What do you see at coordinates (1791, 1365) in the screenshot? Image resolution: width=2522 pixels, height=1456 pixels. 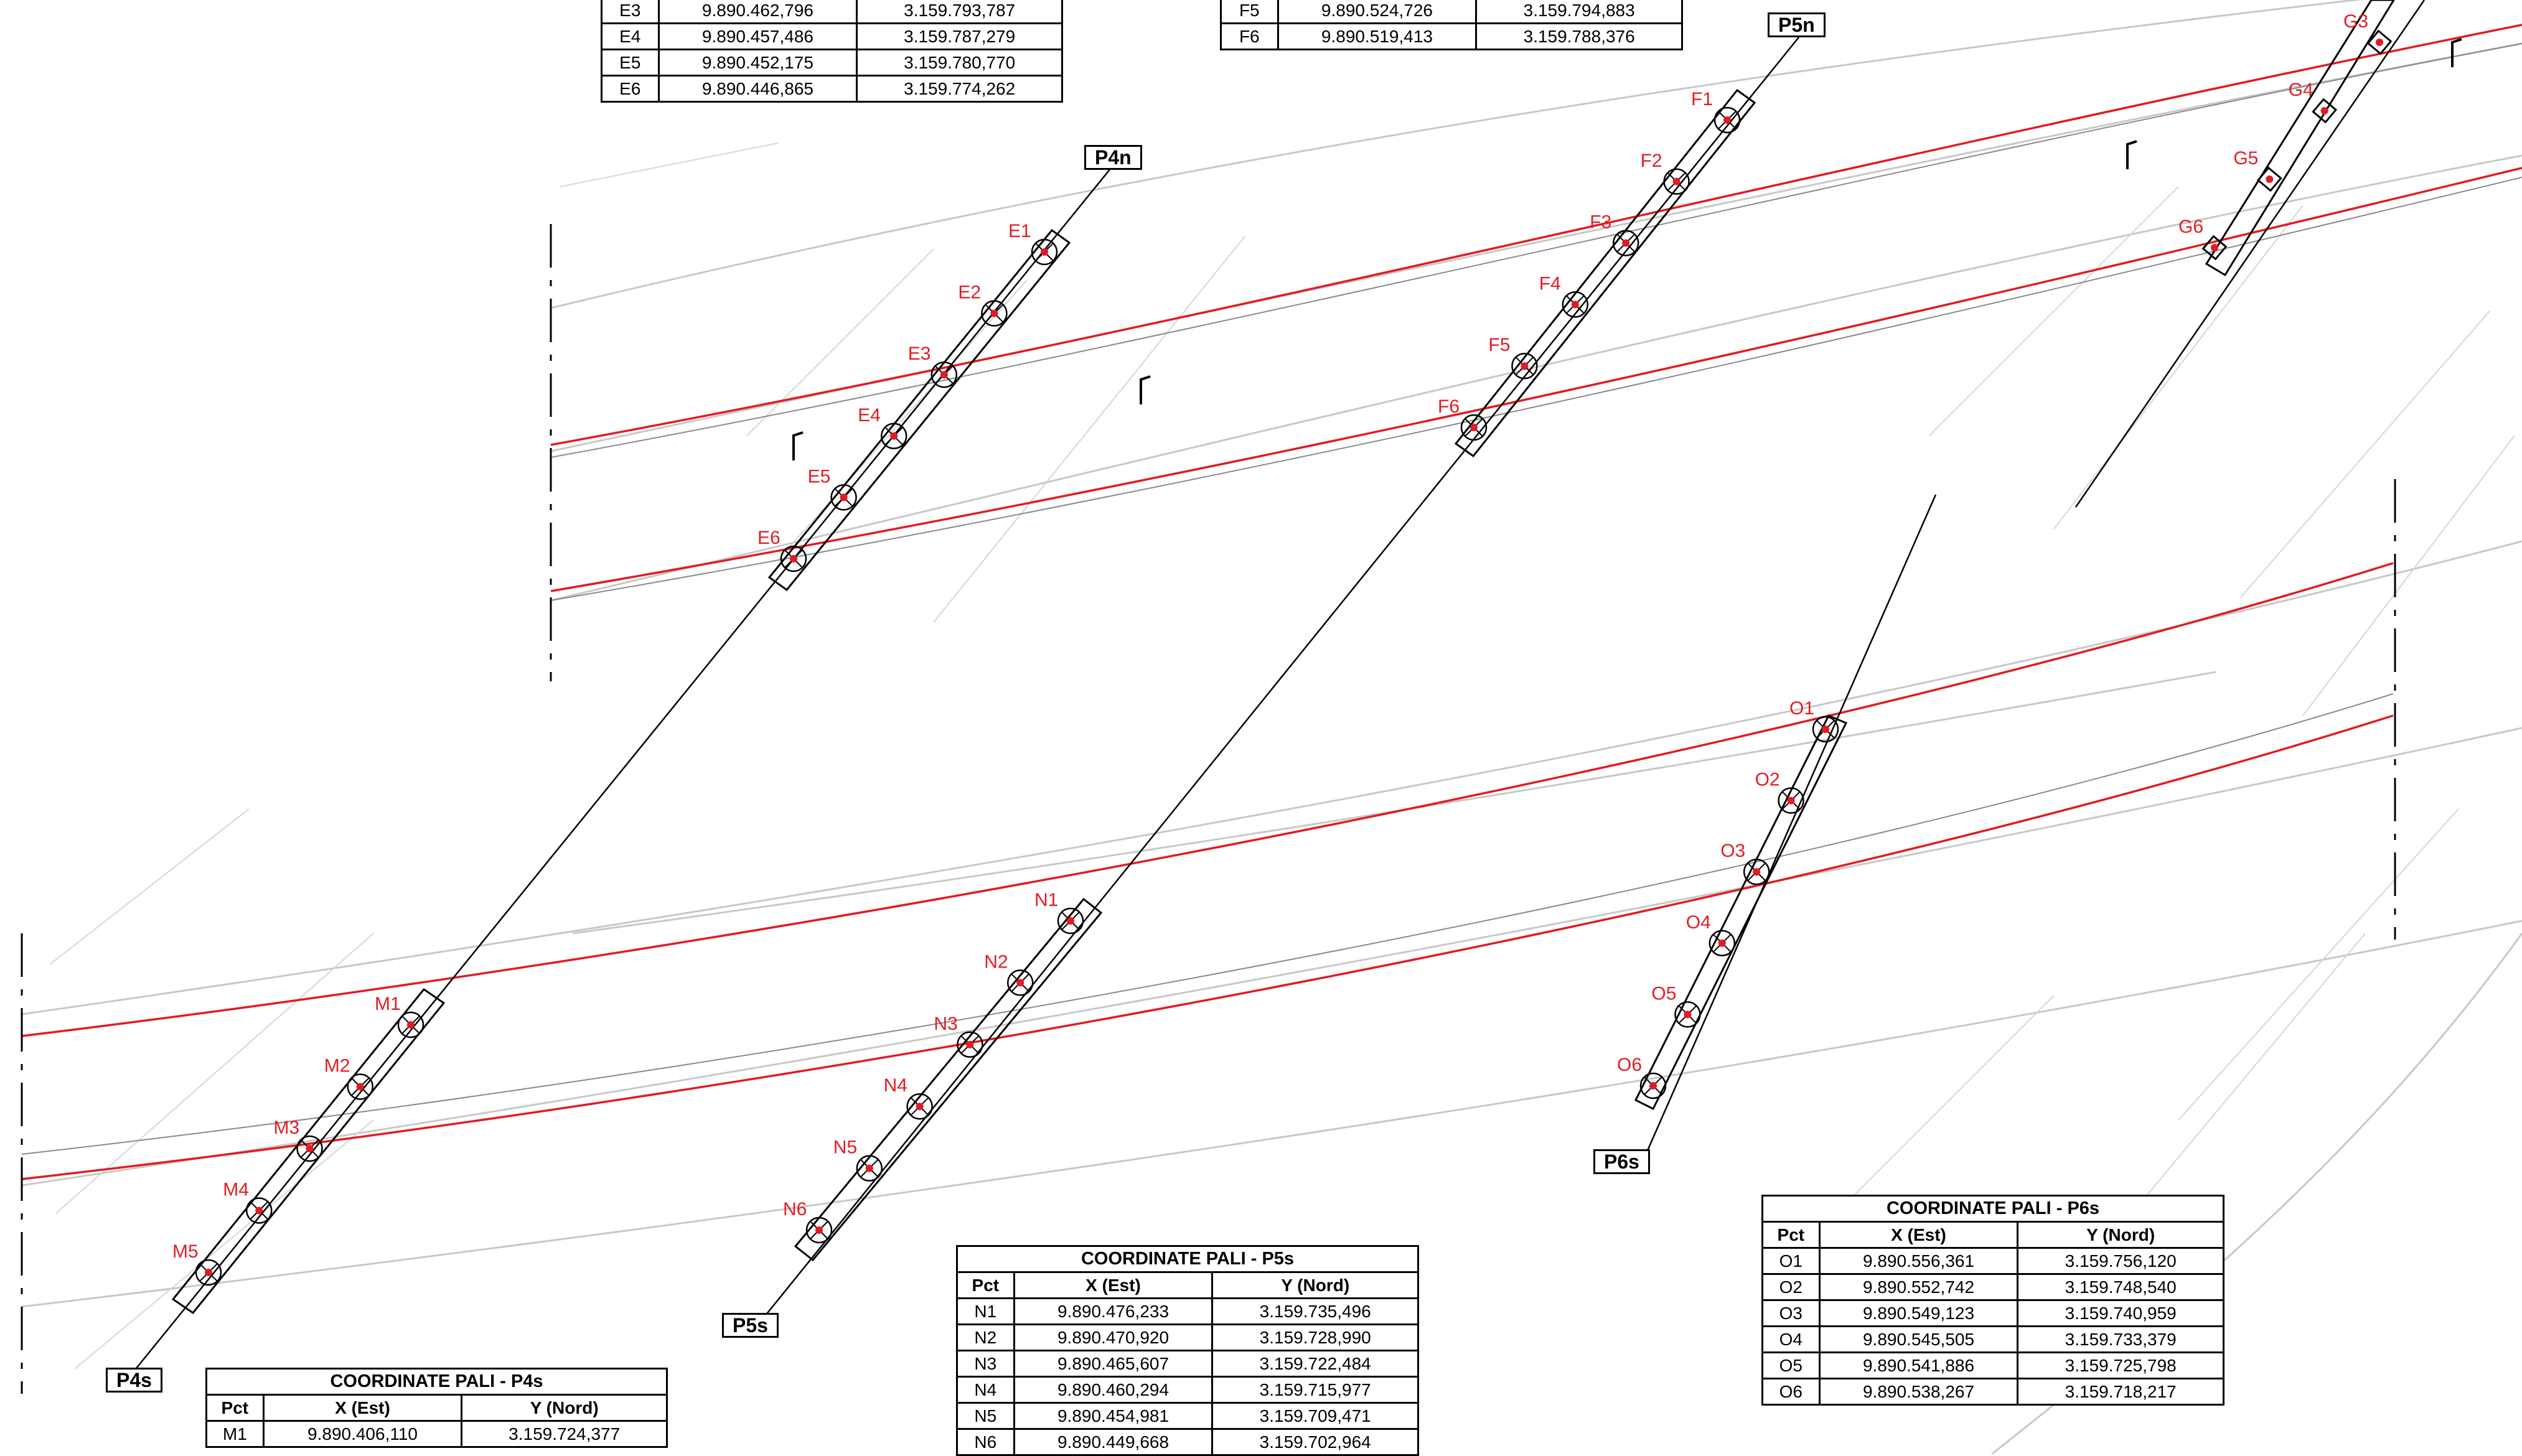 I see `cell-pct: O5` at bounding box center [1791, 1365].